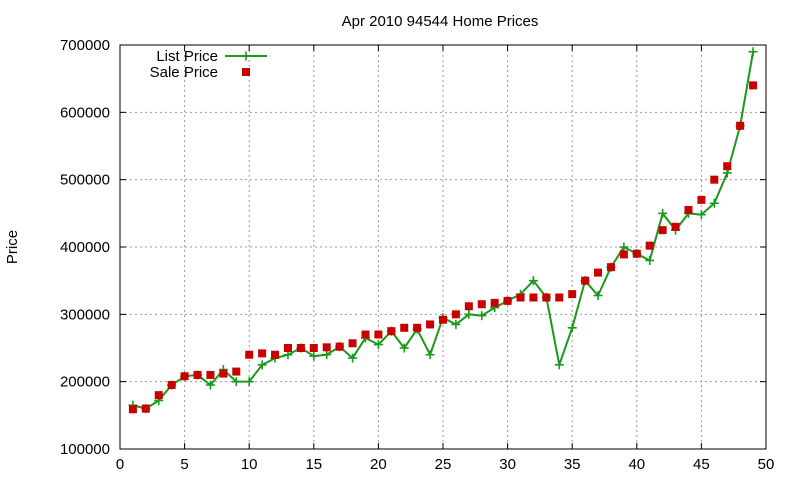 This screenshot has width=800, height=480. What do you see at coordinates (246, 72) in the screenshot?
I see `legend-square-marker` at bounding box center [246, 72].